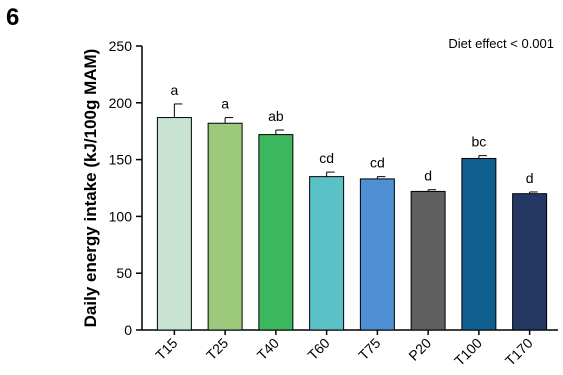  What do you see at coordinates (327, 253) in the screenshot?
I see `bar-t60` at bounding box center [327, 253].